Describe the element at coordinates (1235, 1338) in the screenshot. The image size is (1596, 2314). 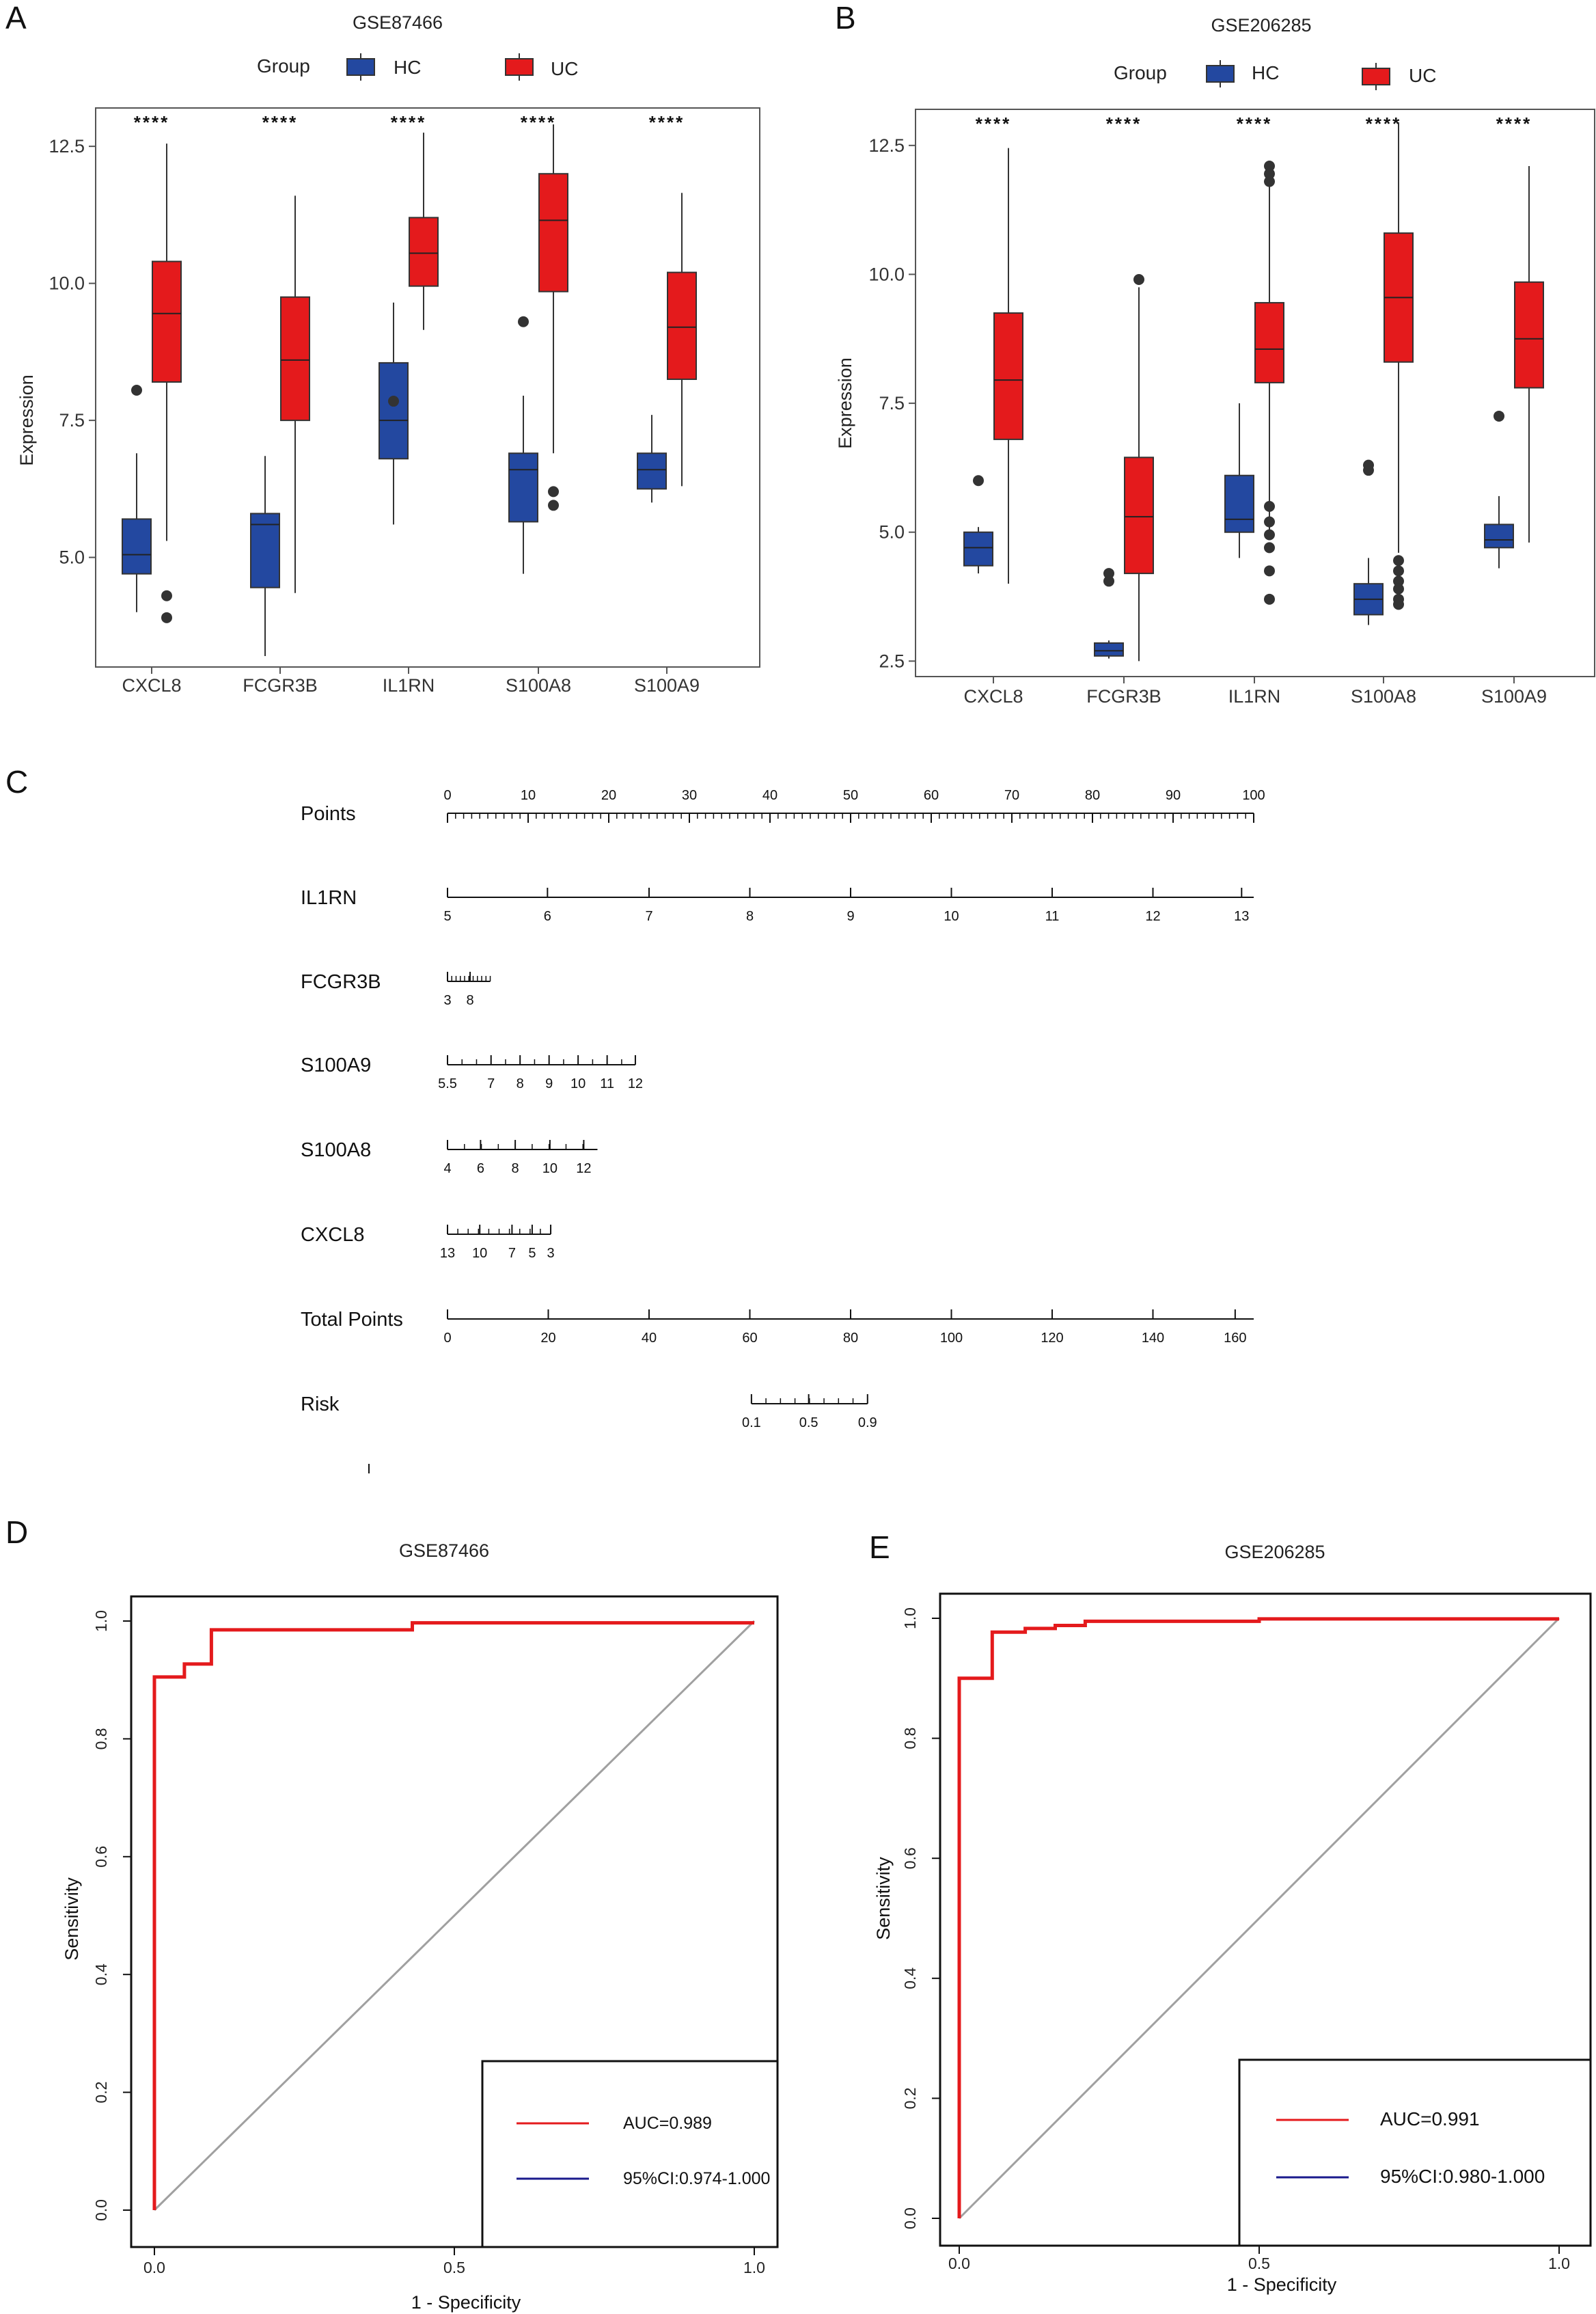
I see `tick-label: 160` at that location.